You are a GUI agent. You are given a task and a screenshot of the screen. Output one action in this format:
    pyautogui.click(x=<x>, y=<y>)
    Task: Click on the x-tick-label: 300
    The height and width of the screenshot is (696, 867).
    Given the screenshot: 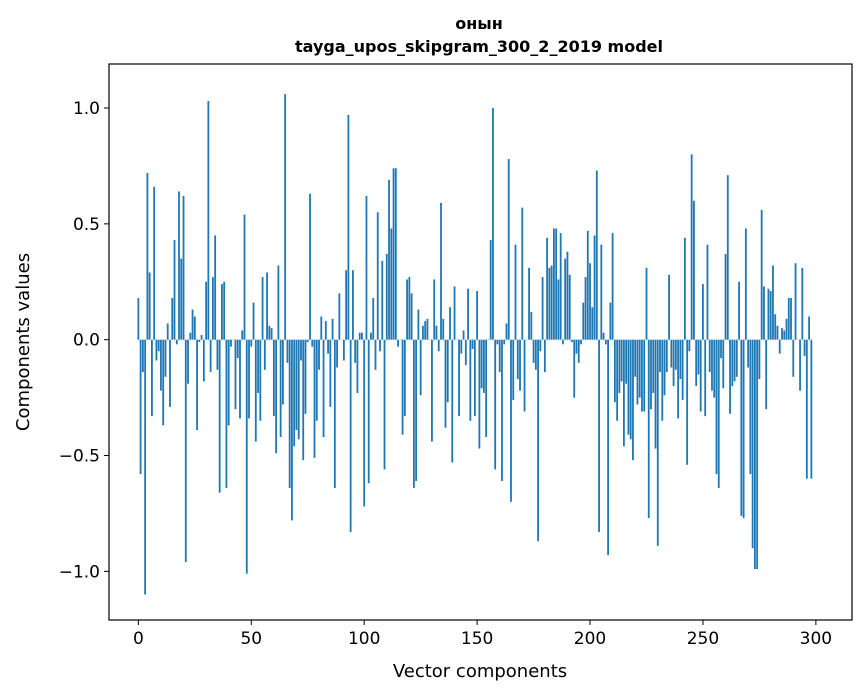 What is the action you would take?
    pyautogui.click(x=816, y=639)
    